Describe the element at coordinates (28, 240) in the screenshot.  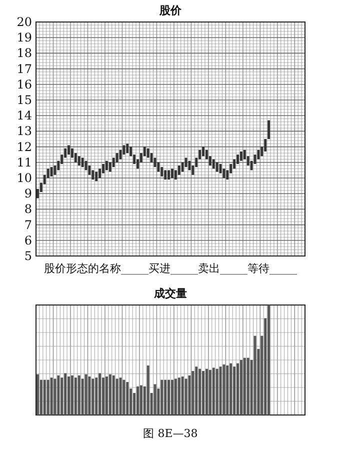
I see `y-tick-label: 6` at that location.